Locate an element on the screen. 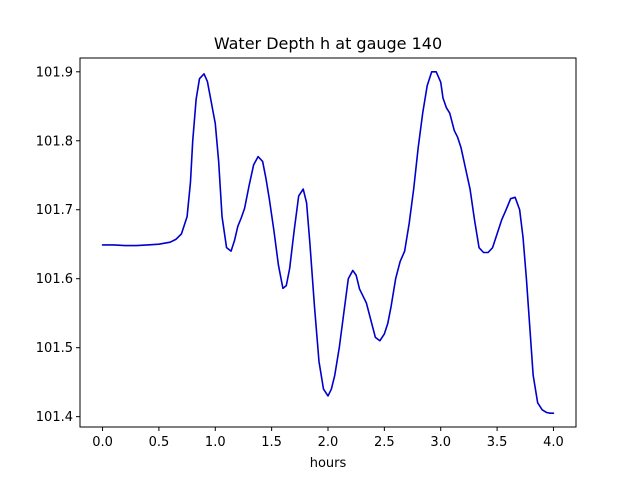  x-tick-label: 1.5 is located at coordinates (271, 442).